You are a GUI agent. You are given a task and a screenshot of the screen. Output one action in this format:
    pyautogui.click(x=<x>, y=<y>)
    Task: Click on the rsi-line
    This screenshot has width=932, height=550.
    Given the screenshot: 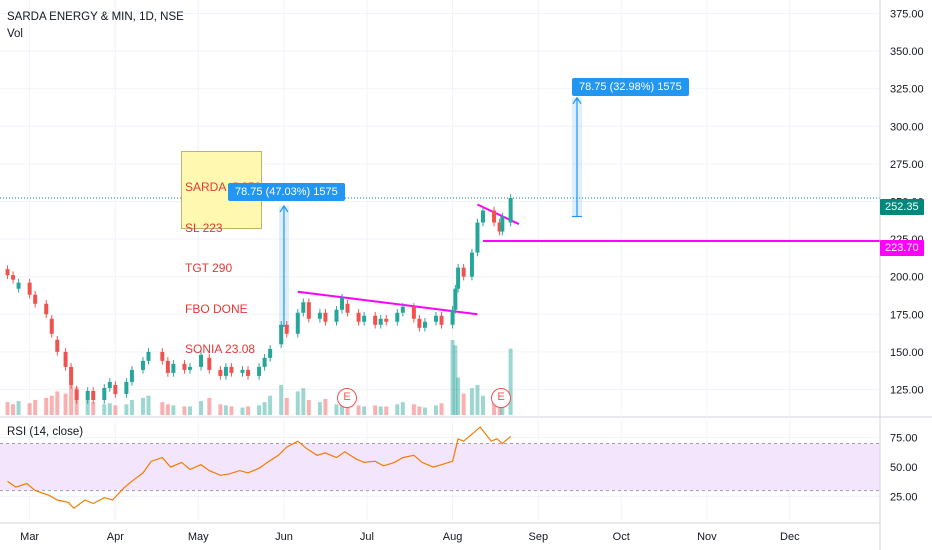 What is the action you would take?
    pyautogui.click(x=259, y=467)
    